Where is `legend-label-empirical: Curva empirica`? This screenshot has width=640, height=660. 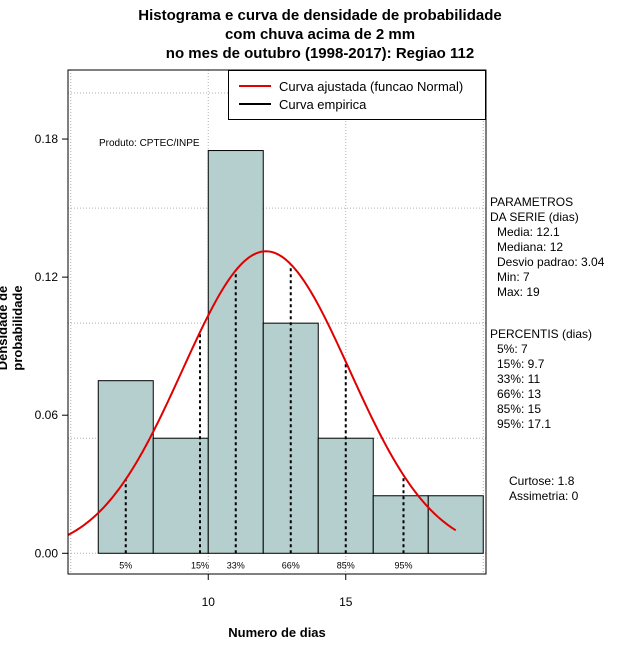
legend-label-empirical: Curva empirica is located at coordinates (323, 104).